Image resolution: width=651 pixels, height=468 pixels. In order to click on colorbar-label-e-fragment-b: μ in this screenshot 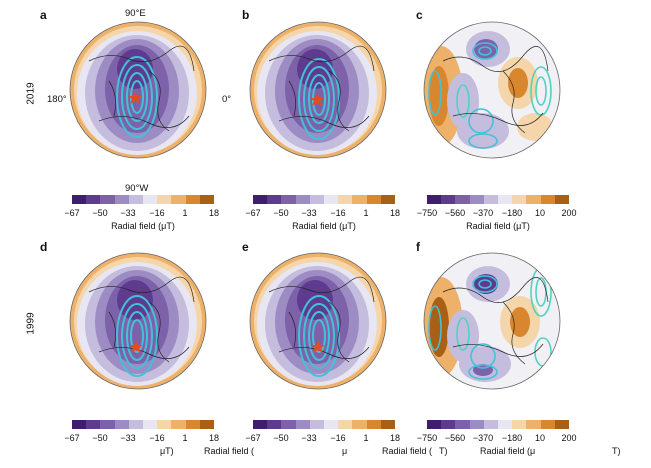, I will do `click(345, 451)`.